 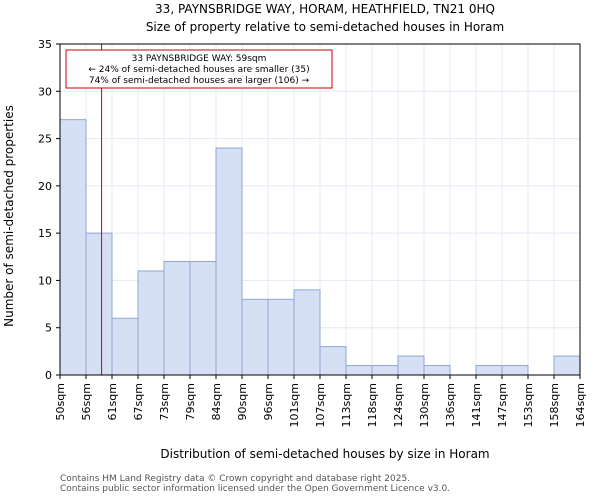 I want to click on y-axis-label: Number of semi-detached properties, so click(x=9, y=216).